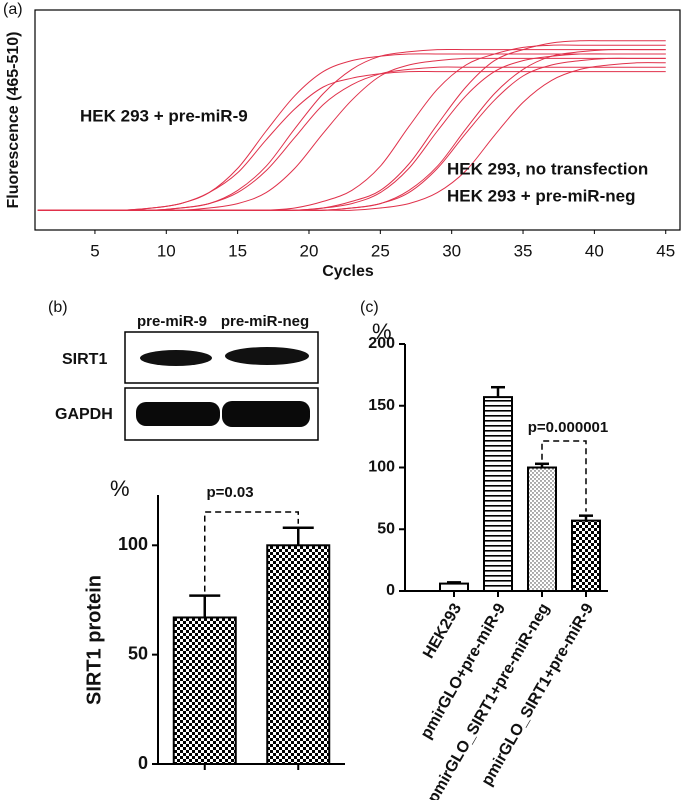 This screenshot has height=800, width=682. I want to click on x-tick-label: 5, so click(94, 250).